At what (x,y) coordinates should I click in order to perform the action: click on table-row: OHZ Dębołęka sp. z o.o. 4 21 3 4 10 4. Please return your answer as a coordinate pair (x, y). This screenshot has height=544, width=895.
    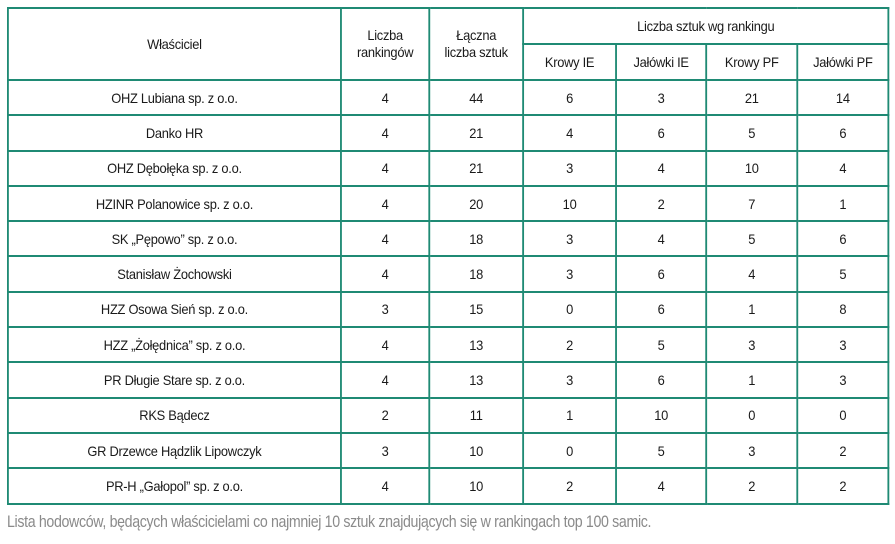
    Looking at the image, I should click on (448, 168).